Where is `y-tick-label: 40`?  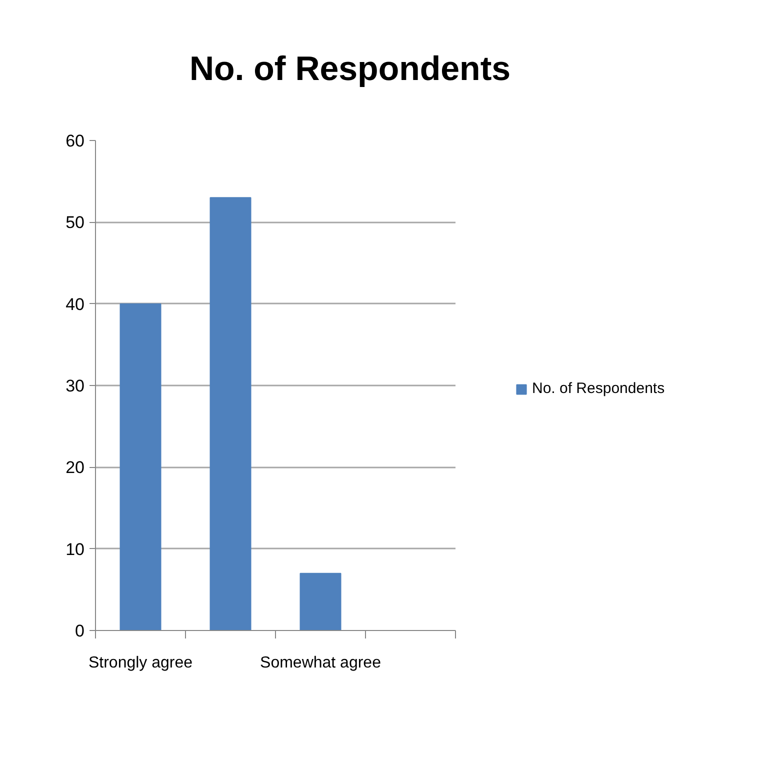
y-tick-label: 40 is located at coordinates (75, 304).